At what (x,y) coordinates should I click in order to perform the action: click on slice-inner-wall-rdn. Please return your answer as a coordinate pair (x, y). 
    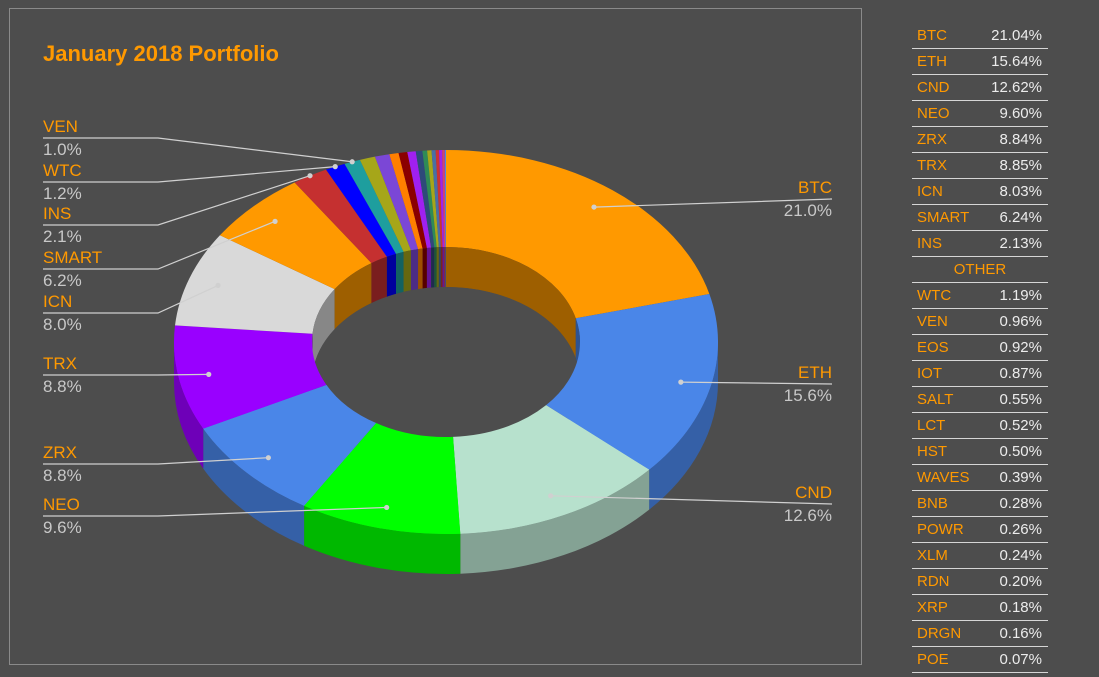
    Looking at the image, I should click on (441, 267).